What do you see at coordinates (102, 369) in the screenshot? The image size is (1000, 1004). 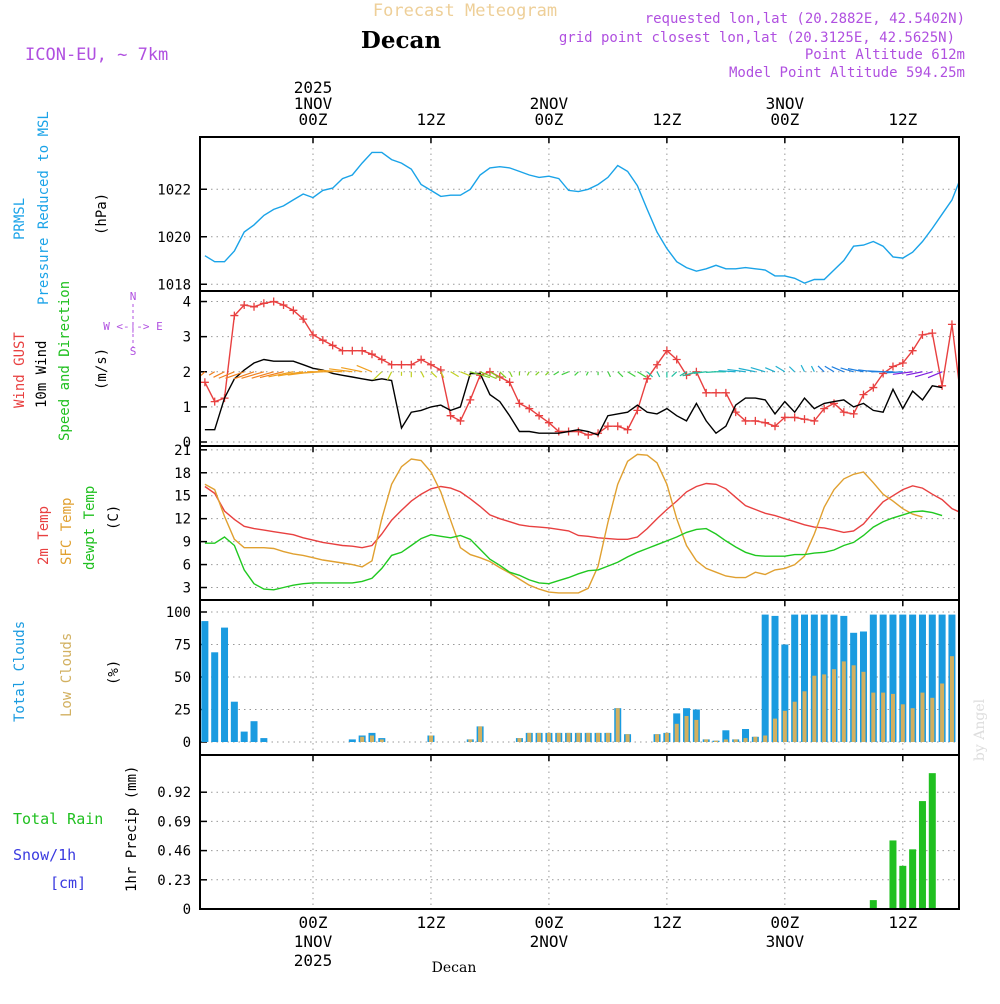 I see `wind-unit-label: (m/s)` at bounding box center [102, 369].